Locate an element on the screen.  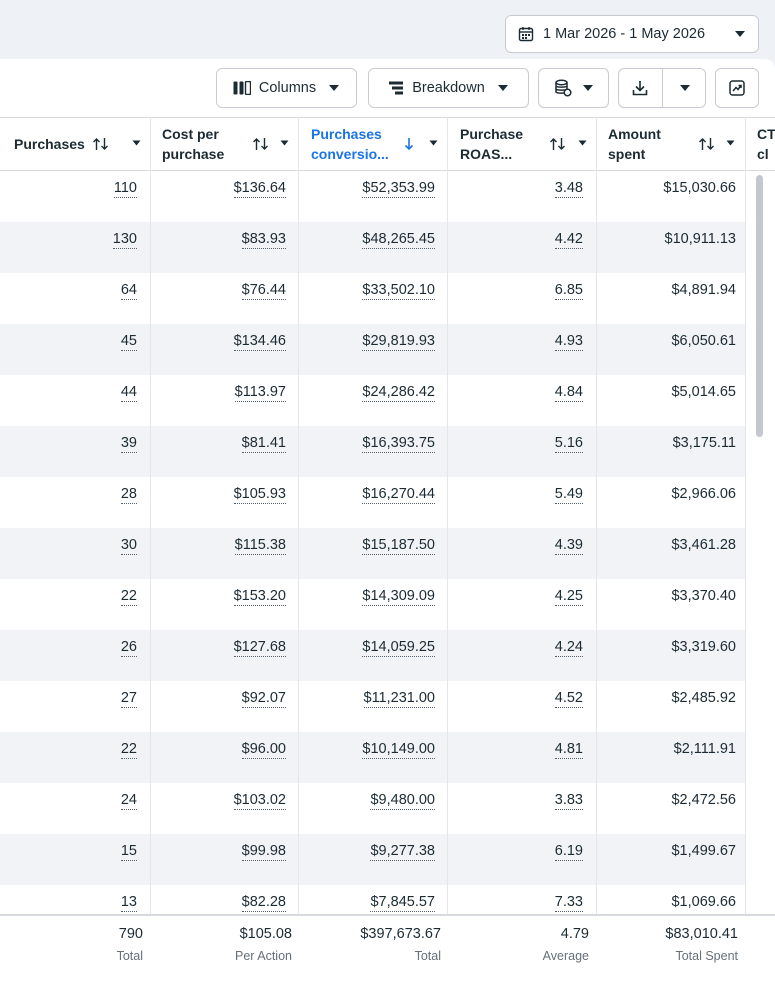
sort-desc-icon is located at coordinates (409, 144).